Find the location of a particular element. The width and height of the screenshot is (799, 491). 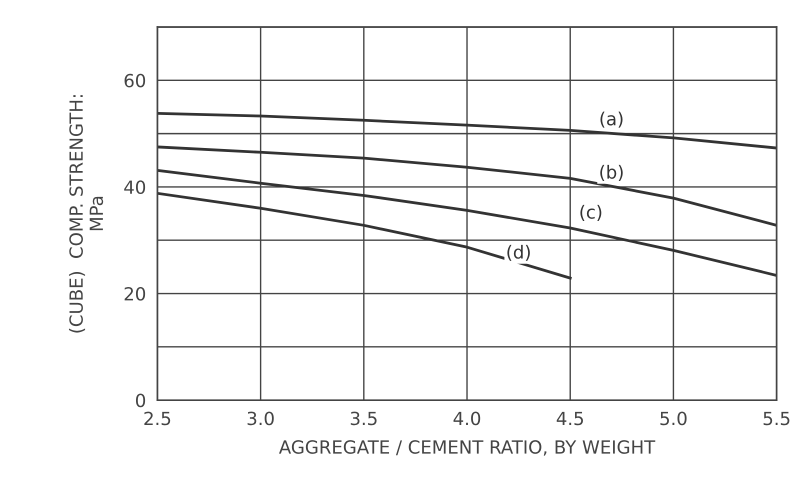

annotation: (a) is located at coordinates (611, 120).